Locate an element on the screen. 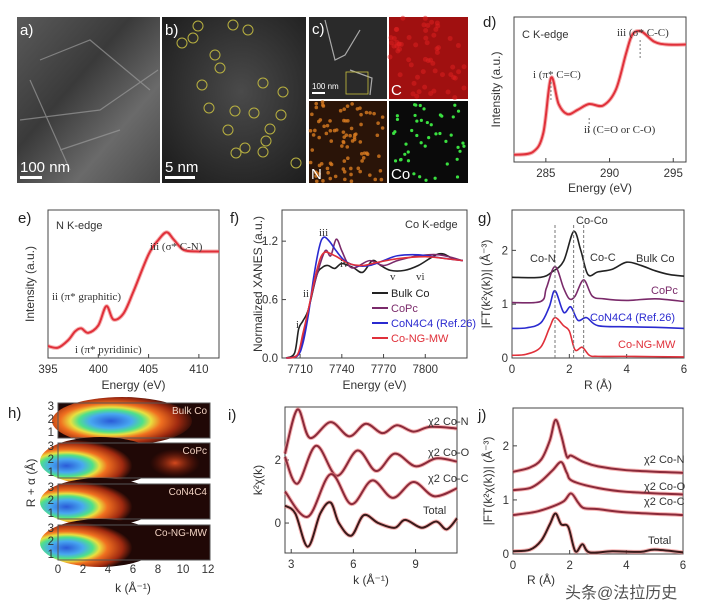 This screenshot has width=710, height=600. panel-label-j: j) is located at coordinates (481, 415).